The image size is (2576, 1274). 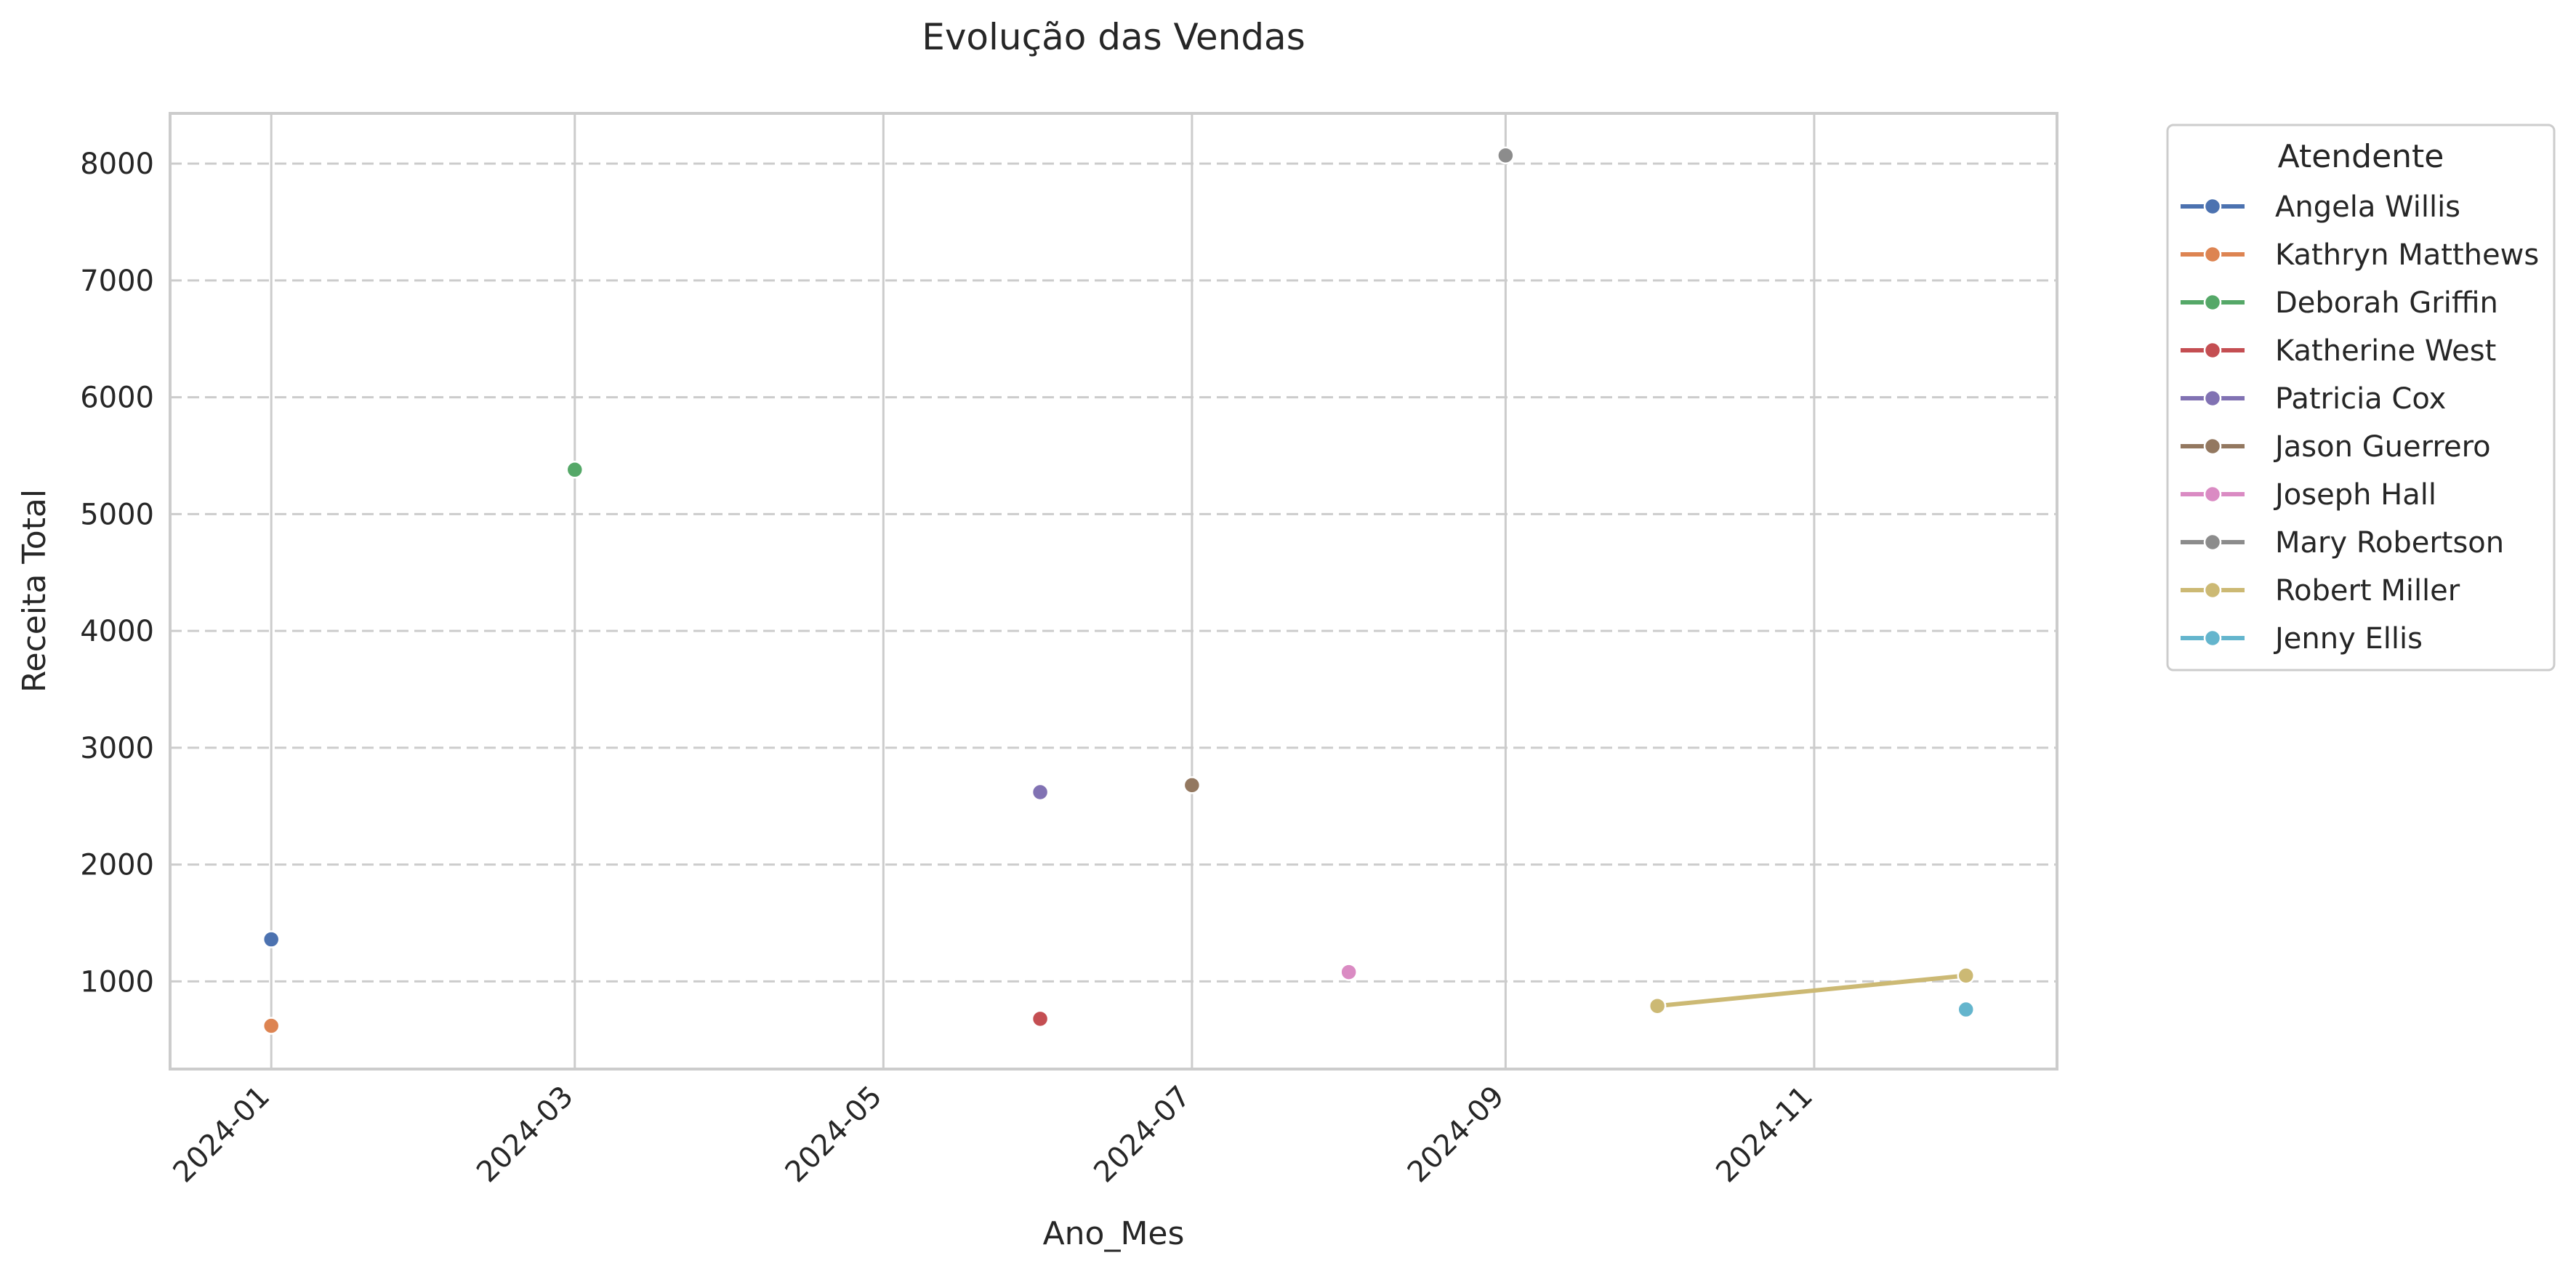 What do you see at coordinates (117, 865) in the screenshot?
I see `y-tick-label: 2000` at bounding box center [117, 865].